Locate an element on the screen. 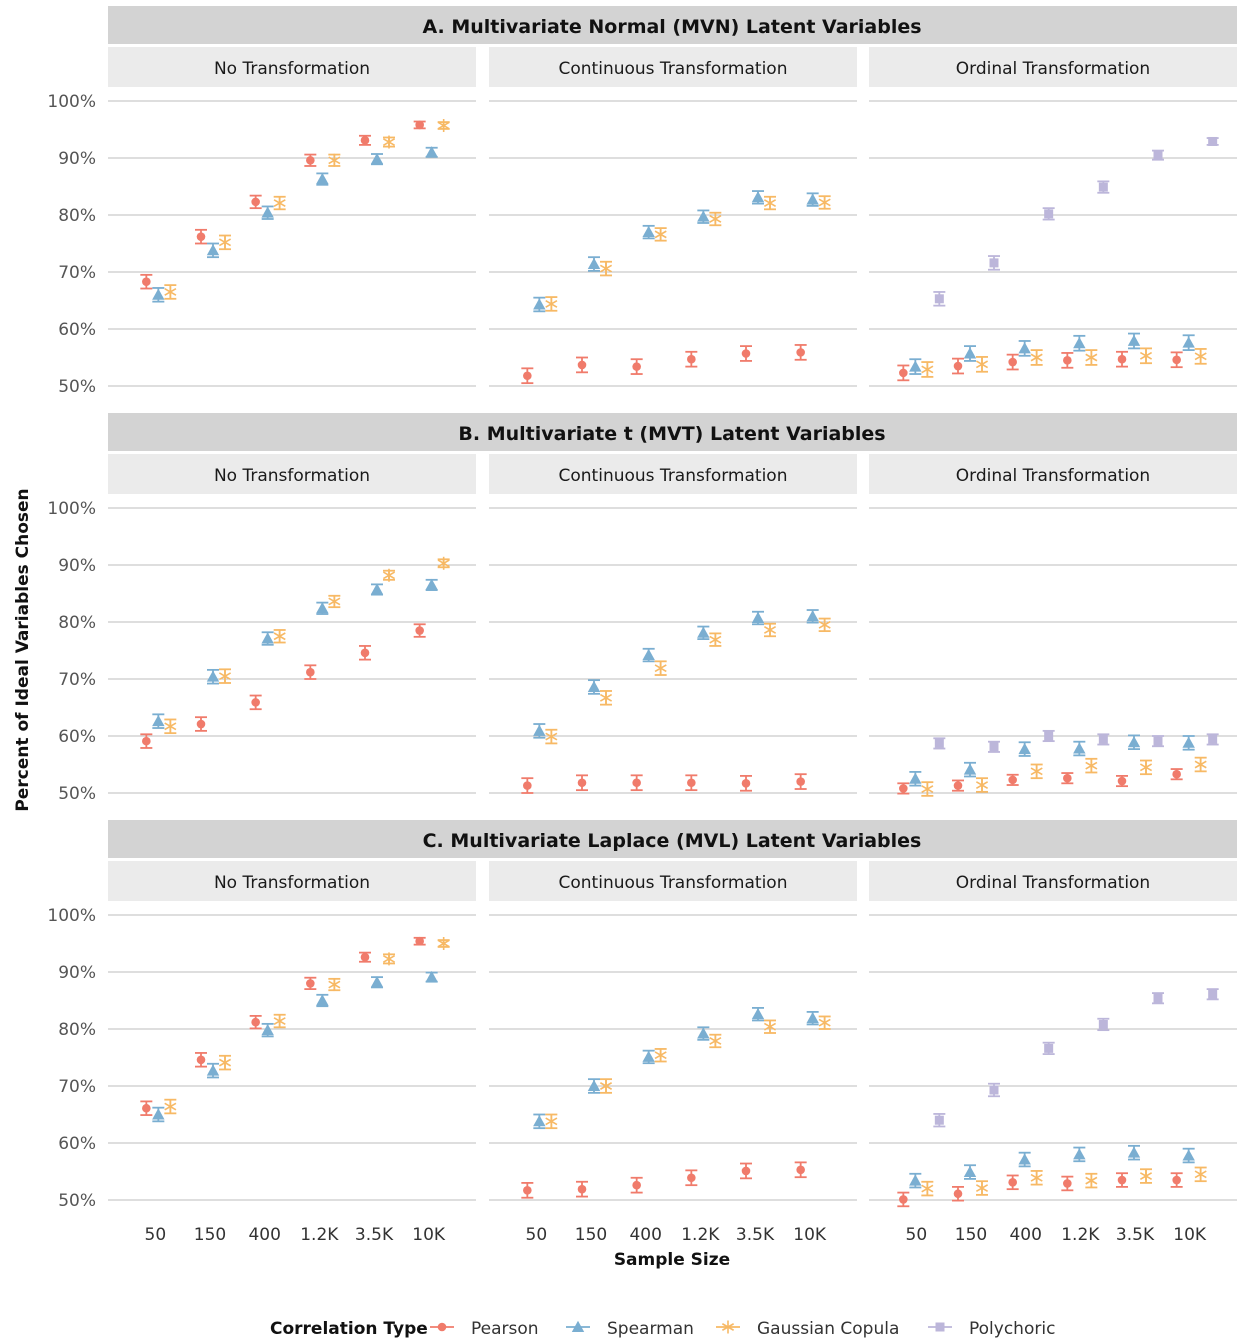 The image size is (1238, 1340). series-polychoric is located at coordinates (1076, 741).